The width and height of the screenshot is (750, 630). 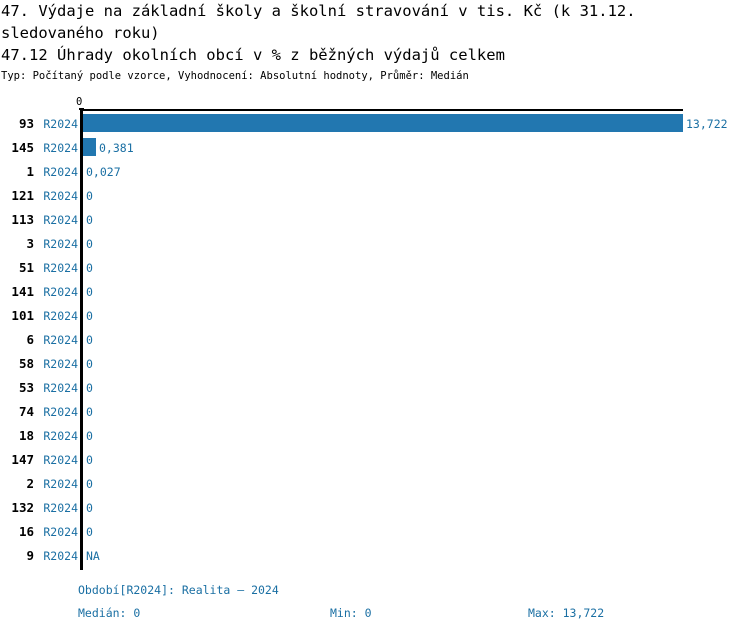 What do you see at coordinates (375, 412) in the screenshot?
I see `table-row: 74 R2024 0` at bounding box center [375, 412].